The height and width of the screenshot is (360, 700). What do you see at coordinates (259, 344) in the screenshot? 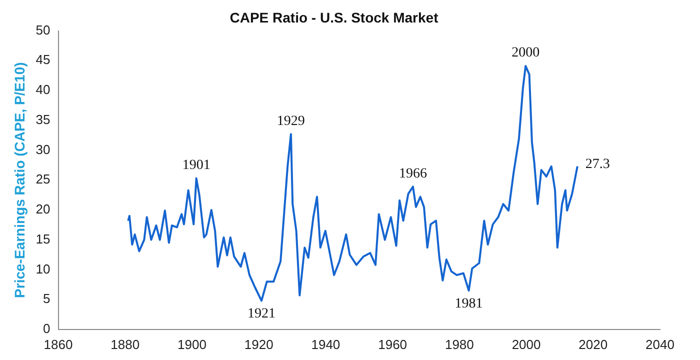
I see `x-tick-label: 1920` at bounding box center [259, 344].